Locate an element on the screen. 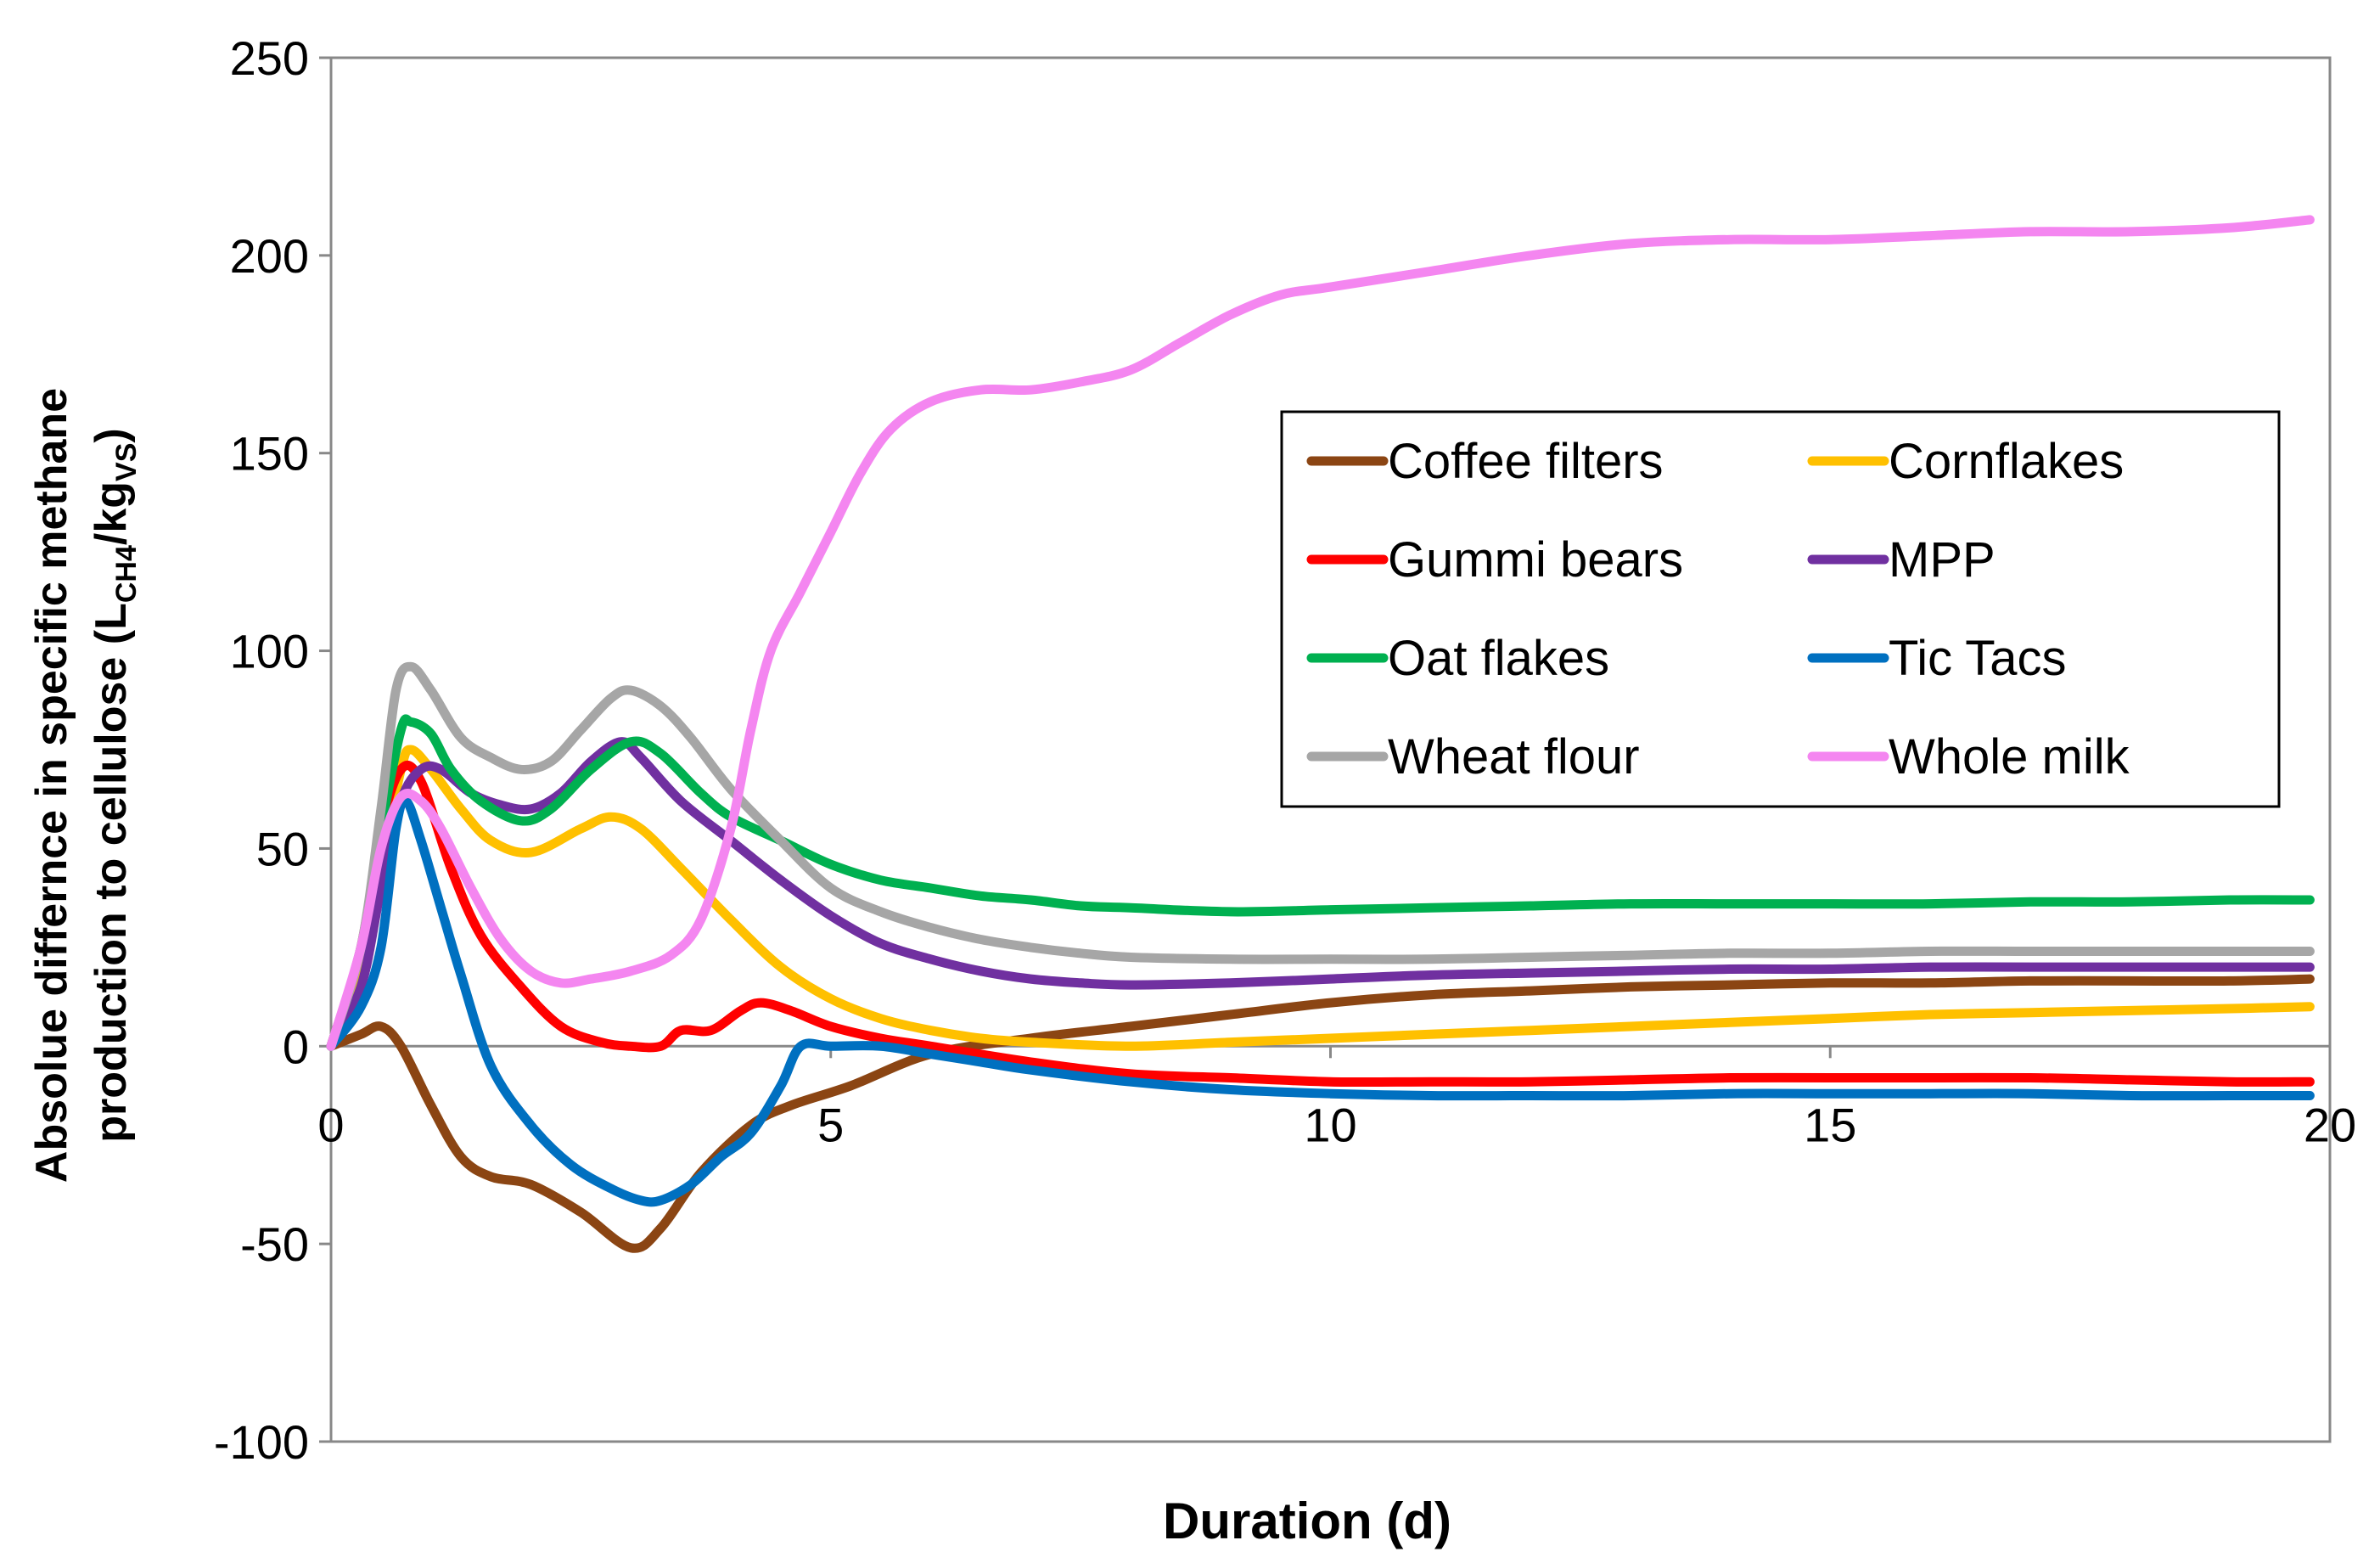 This screenshot has height=1563, width=2380. x-axis-title: Duration (d) is located at coordinates (1307, 1521).